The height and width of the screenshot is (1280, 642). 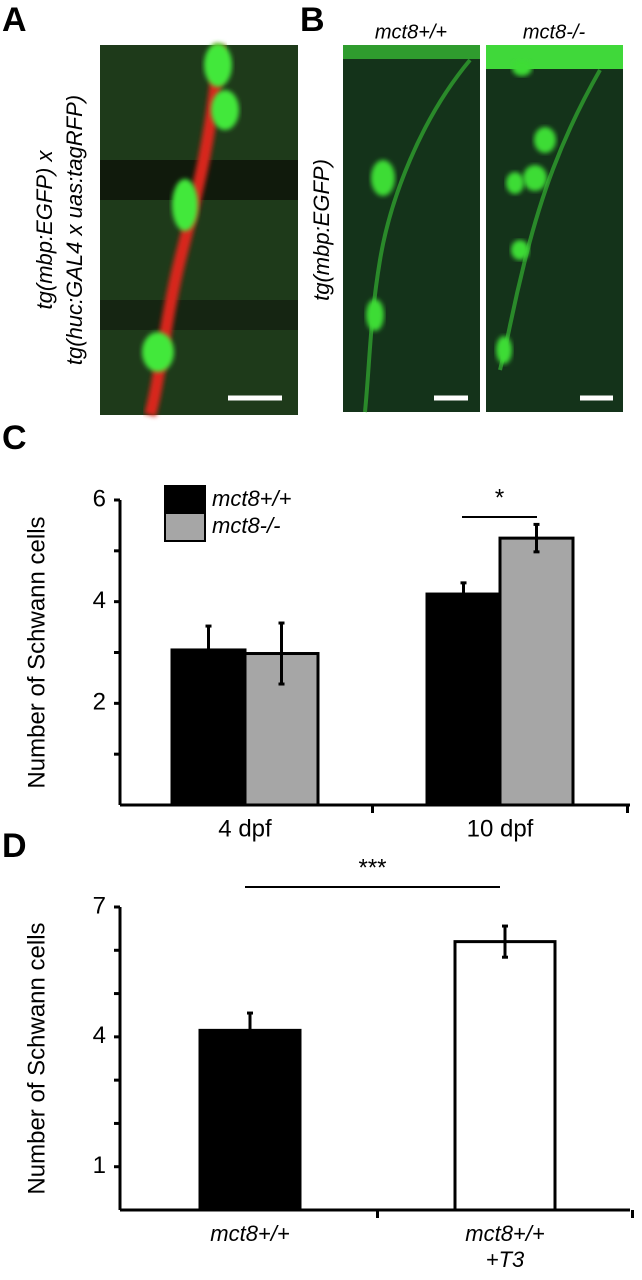 What do you see at coordinates (500, 828) in the screenshot?
I see `x-tick-label: 10 dpf` at bounding box center [500, 828].